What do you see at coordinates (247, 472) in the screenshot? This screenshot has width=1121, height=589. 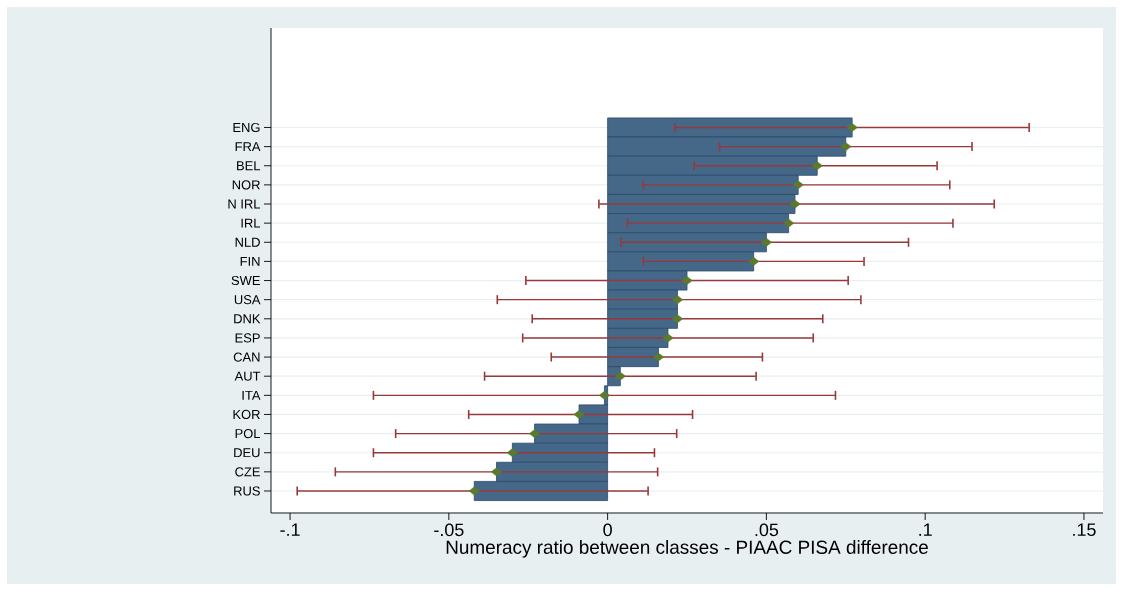 I see `y-tick-label: CZE` at bounding box center [247, 472].